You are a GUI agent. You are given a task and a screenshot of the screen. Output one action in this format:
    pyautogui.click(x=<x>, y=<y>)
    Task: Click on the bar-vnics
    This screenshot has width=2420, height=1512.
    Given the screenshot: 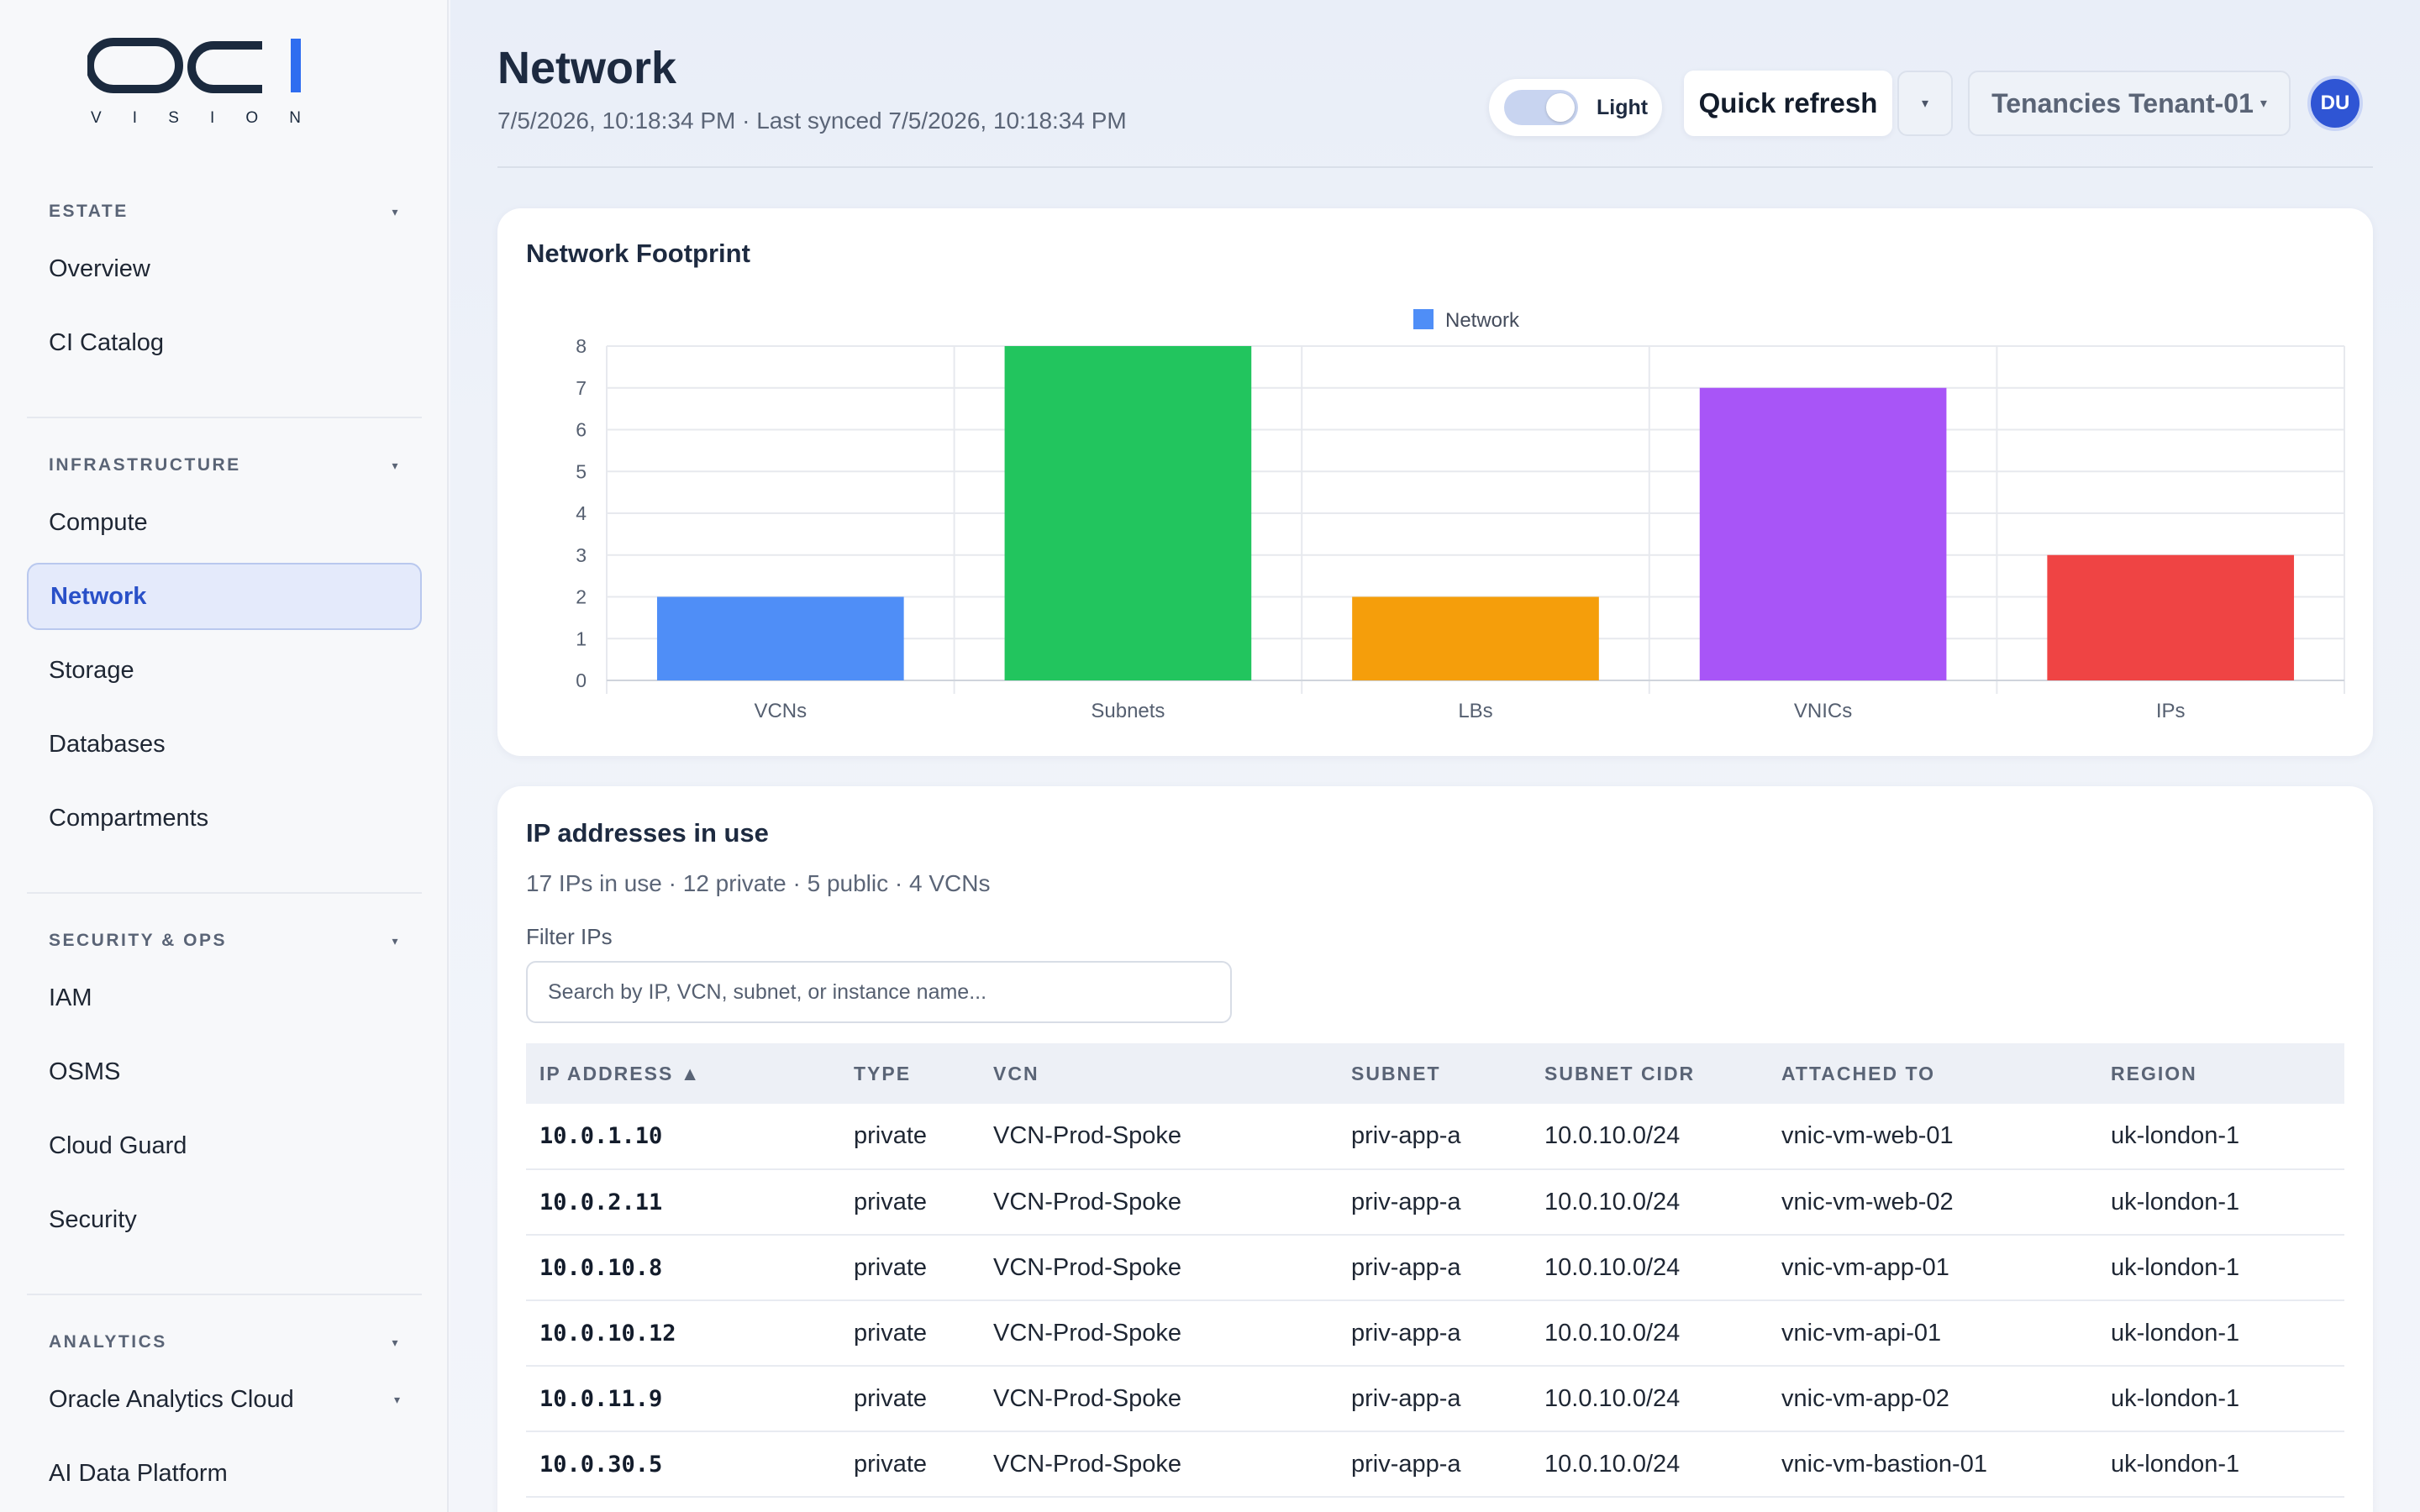 What is the action you would take?
    pyautogui.click(x=1823, y=533)
    